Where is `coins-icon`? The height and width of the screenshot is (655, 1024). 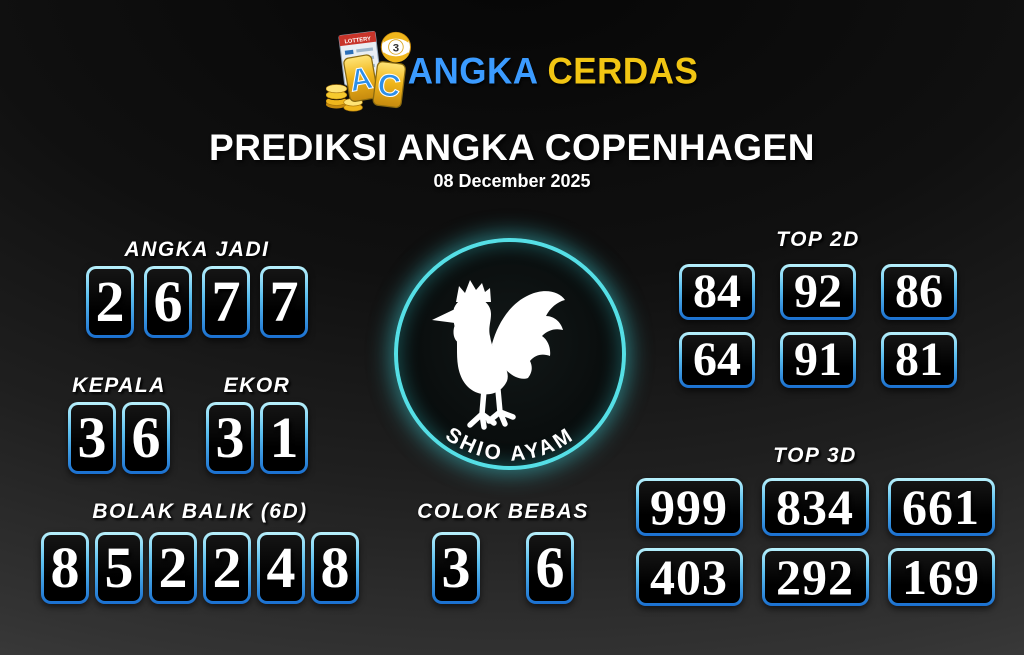
coins-icon is located at coordinates (344, 98).